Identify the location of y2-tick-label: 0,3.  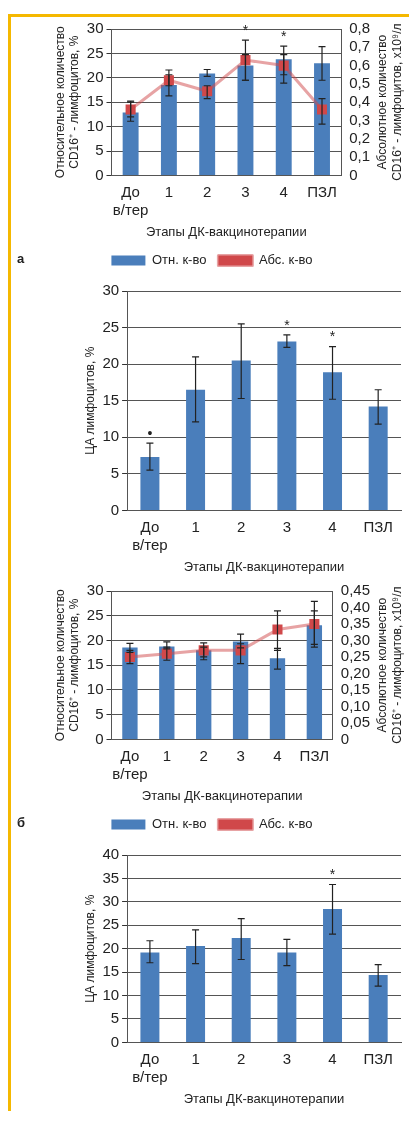
(360, 119).